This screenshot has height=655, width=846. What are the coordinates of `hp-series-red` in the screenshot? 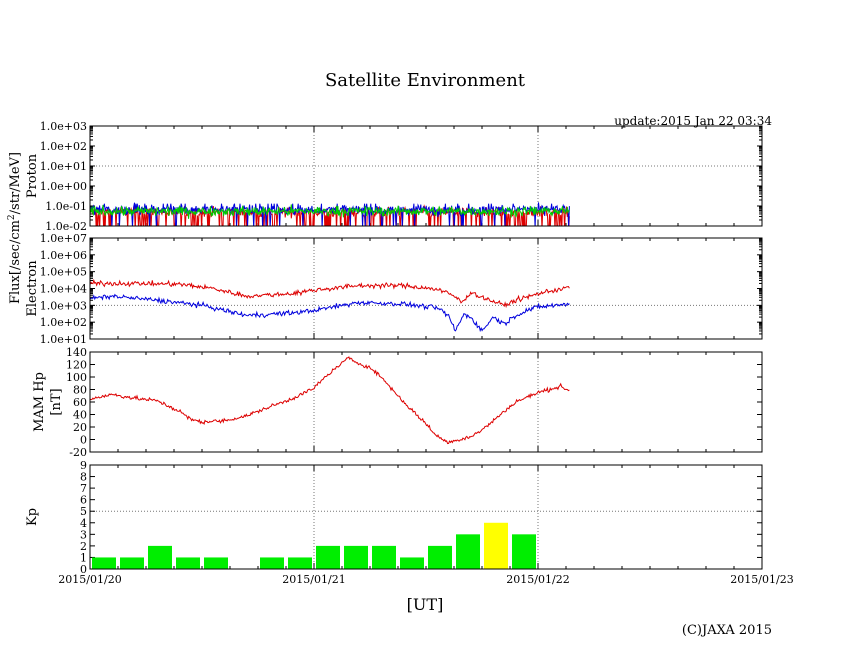 It's located at (330, 400).